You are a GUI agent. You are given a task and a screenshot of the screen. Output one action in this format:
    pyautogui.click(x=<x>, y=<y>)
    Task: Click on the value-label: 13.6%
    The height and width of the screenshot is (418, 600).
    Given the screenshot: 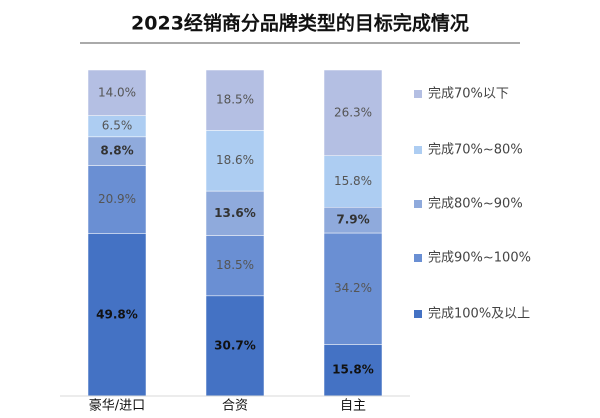 What is the action you would take?
    pyautogui.click(x=235, y=213)
    